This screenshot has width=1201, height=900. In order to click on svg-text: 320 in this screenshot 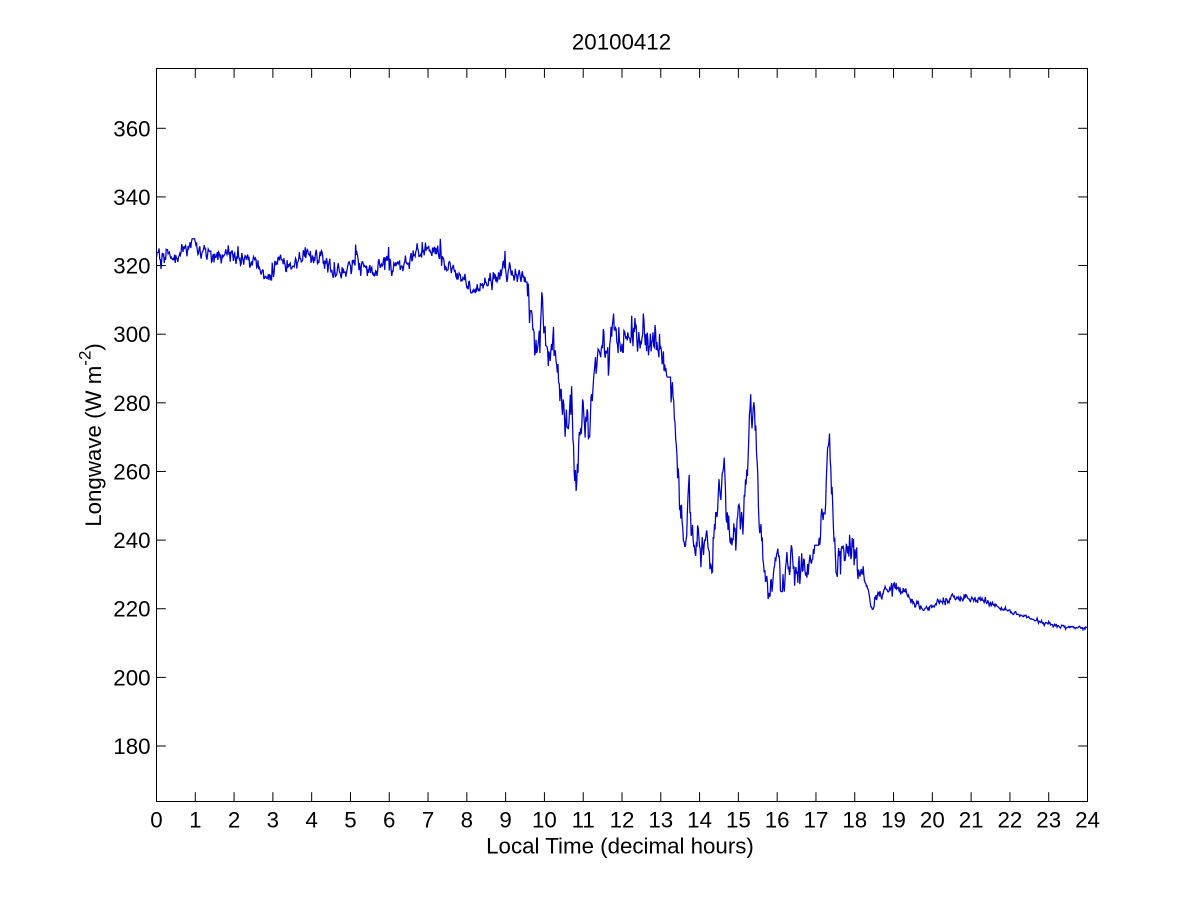, I will do `click(131, 266)`.